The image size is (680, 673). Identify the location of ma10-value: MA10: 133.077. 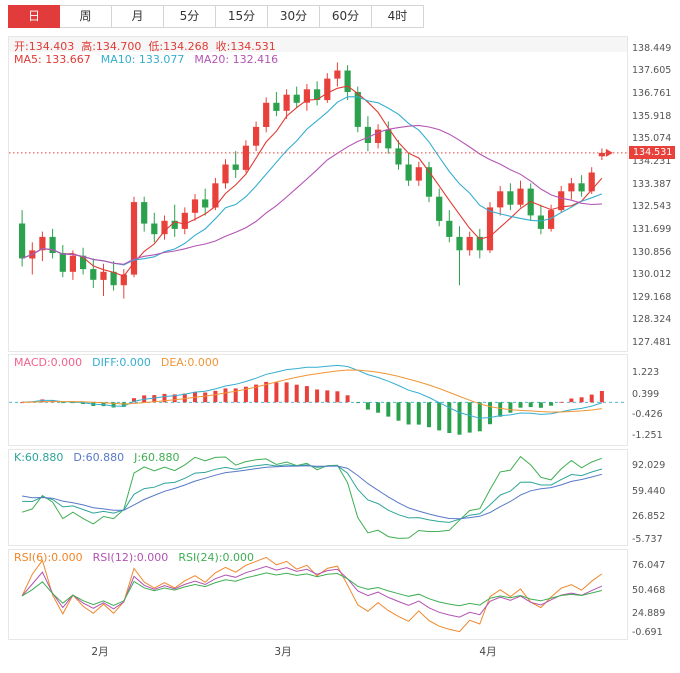
(142, 59).